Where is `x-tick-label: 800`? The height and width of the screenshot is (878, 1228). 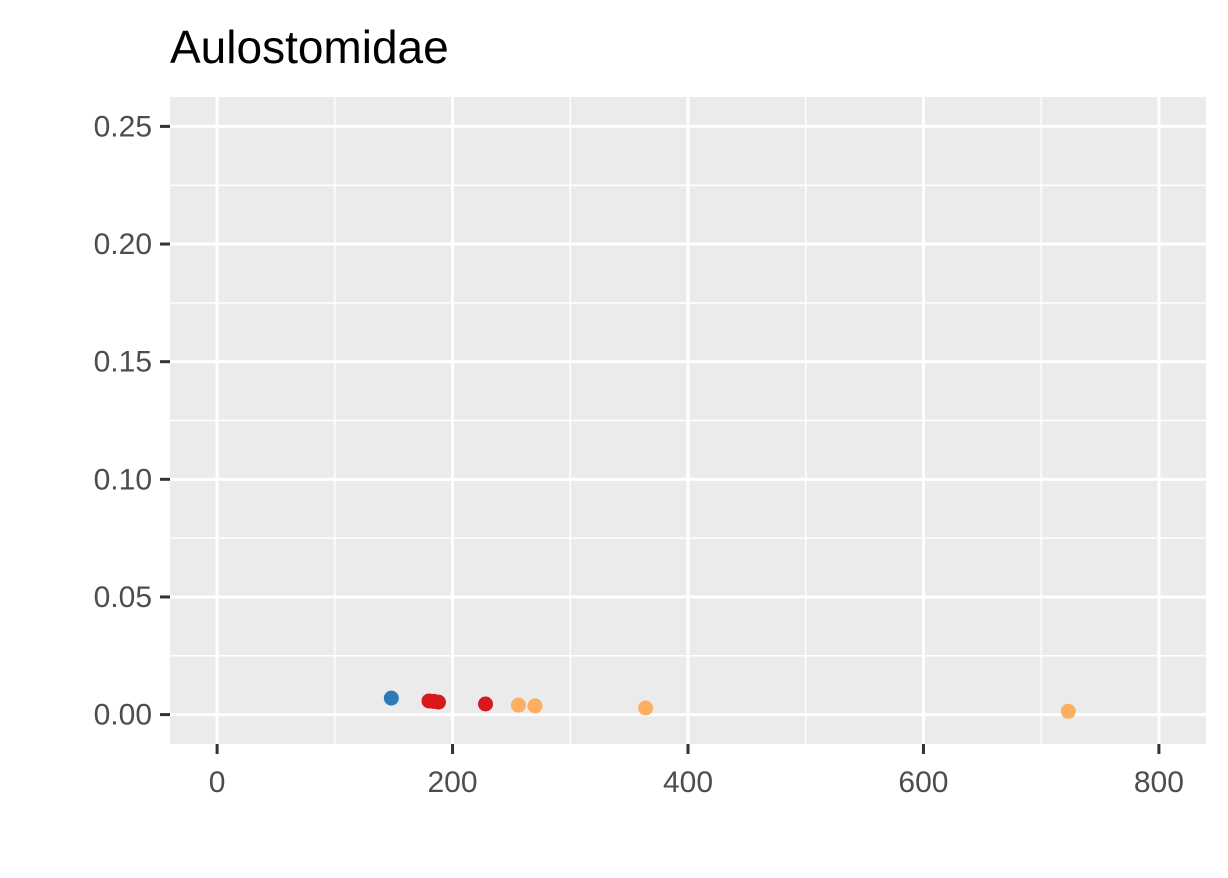
x-tick-label: 800 is located at coordinates (1159, 782).